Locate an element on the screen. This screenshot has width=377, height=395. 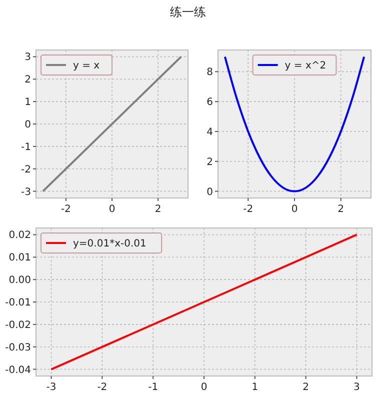
y-tick-label: -0.01 is located at coordinates (18, 303).